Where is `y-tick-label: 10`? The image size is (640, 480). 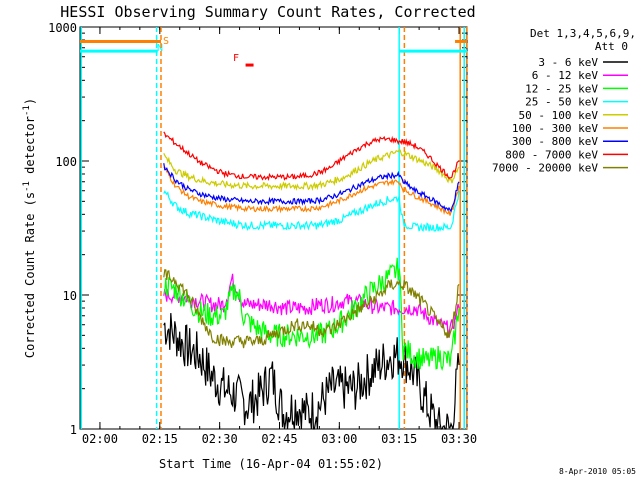 y-tick-label: 10 is located at coordinates (70, 296).